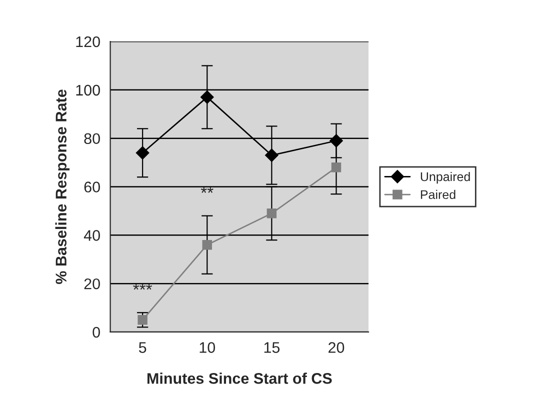  What do you see at coordinates (92, 138) in the screenshot?
I see `y-tick-label: 80` at bounding box center [92, 138].